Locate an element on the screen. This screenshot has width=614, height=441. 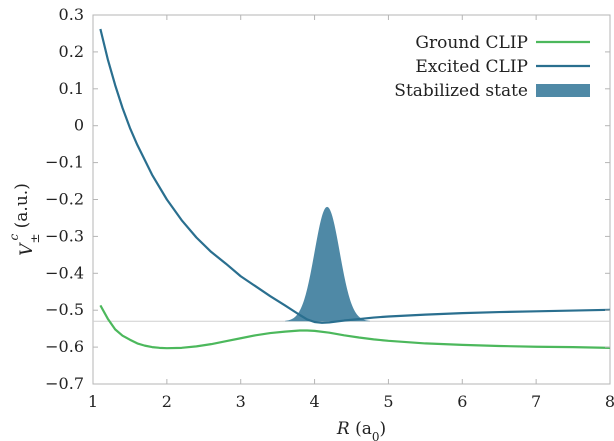
y-tick-label: −0.7 is located at coordinates (64, 383).